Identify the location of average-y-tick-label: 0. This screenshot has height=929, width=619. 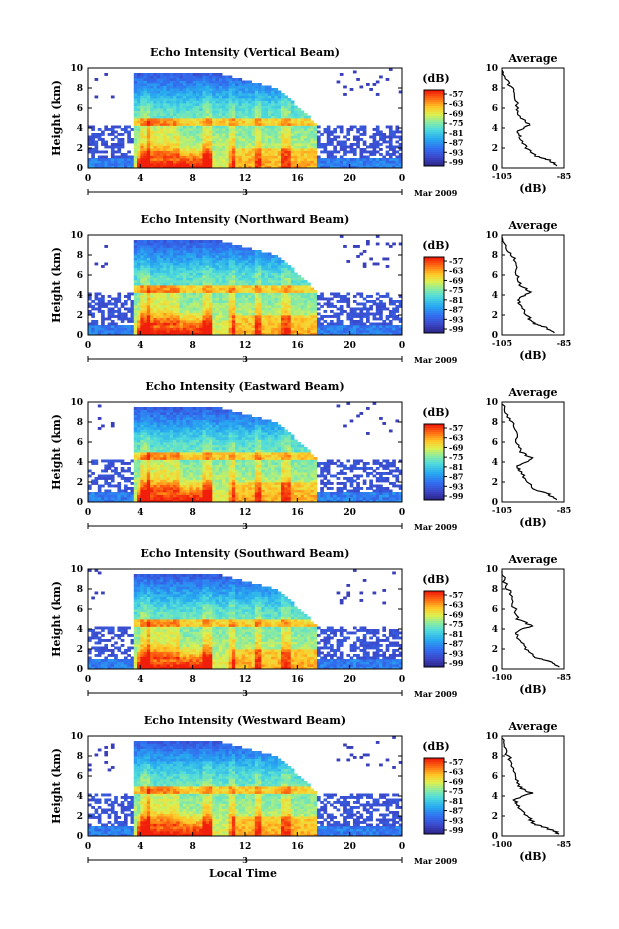
(495, 336).